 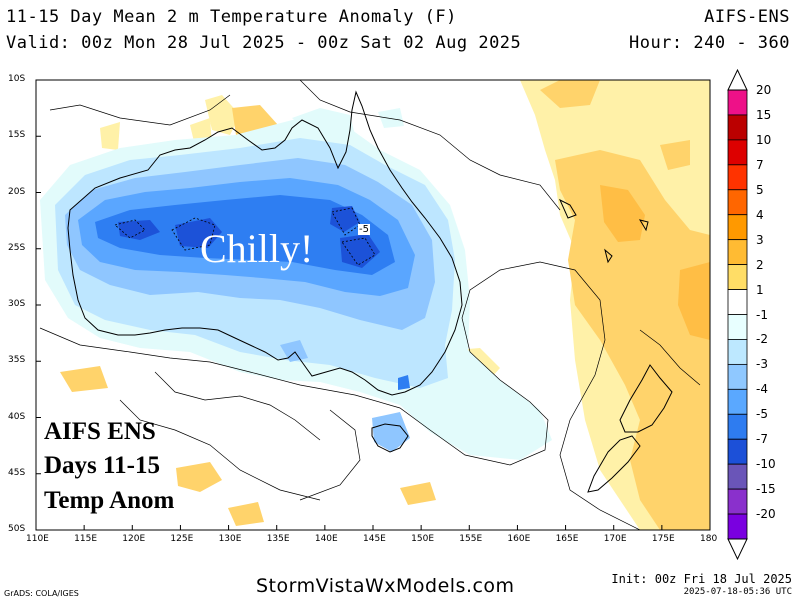 I want to click on latitude-label: 35S, so click(x=16, y=360).